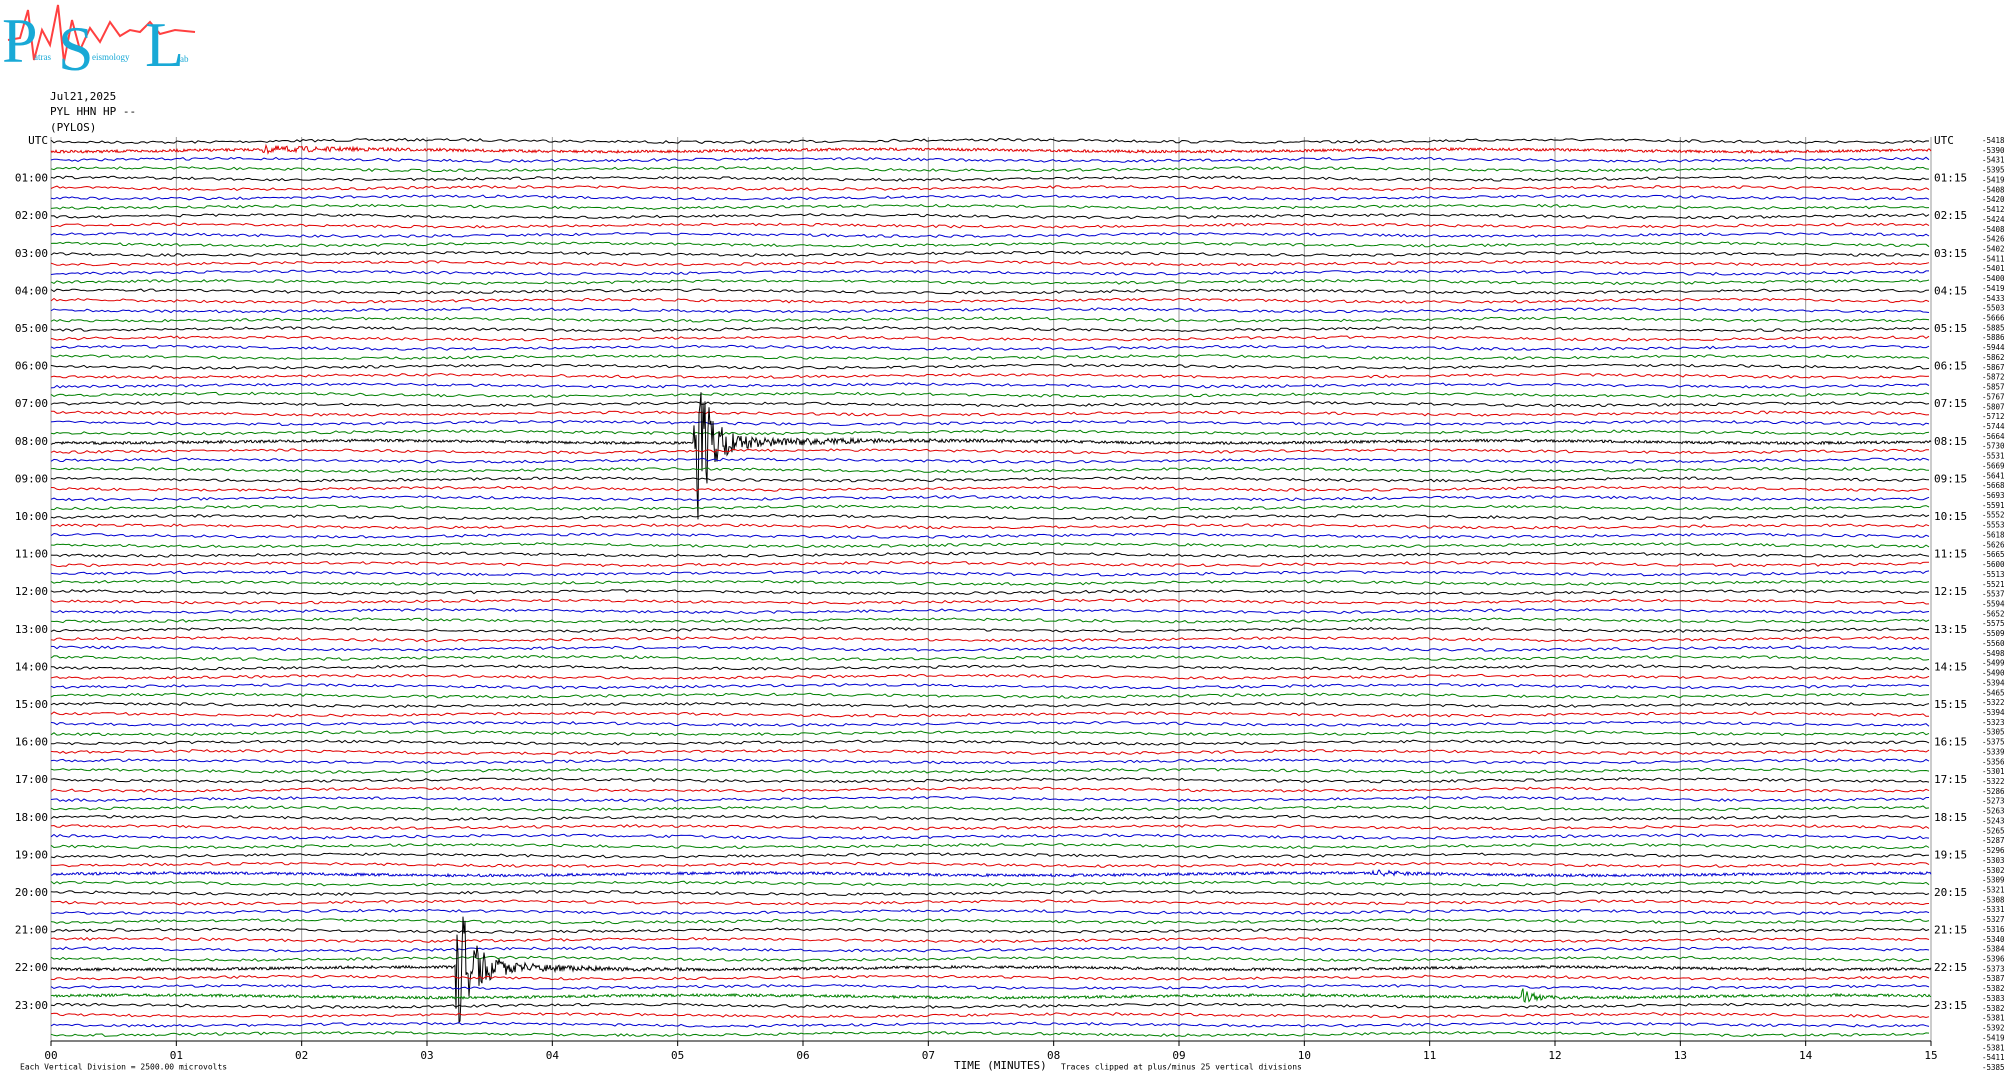  I want to click on offset-label: -5321, so click(1993, 889).